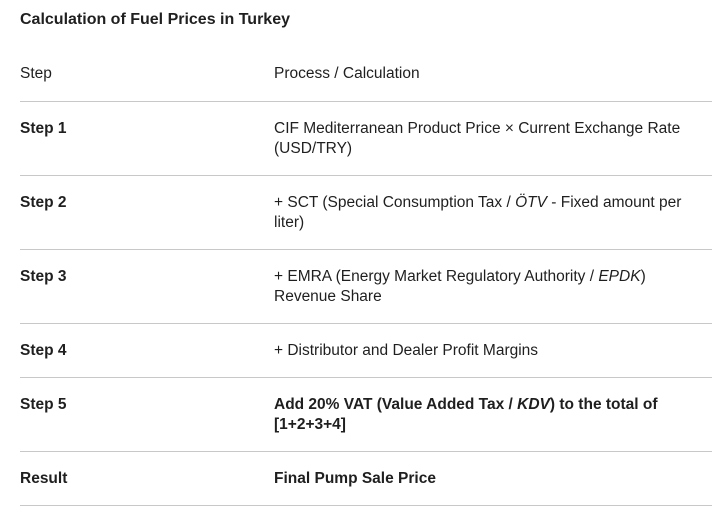 The width and height of the screenshot is (727, 506). Describe the element at coordinates (147, 414) in the screenshot. I see `step-cell: Step 5` at that location.